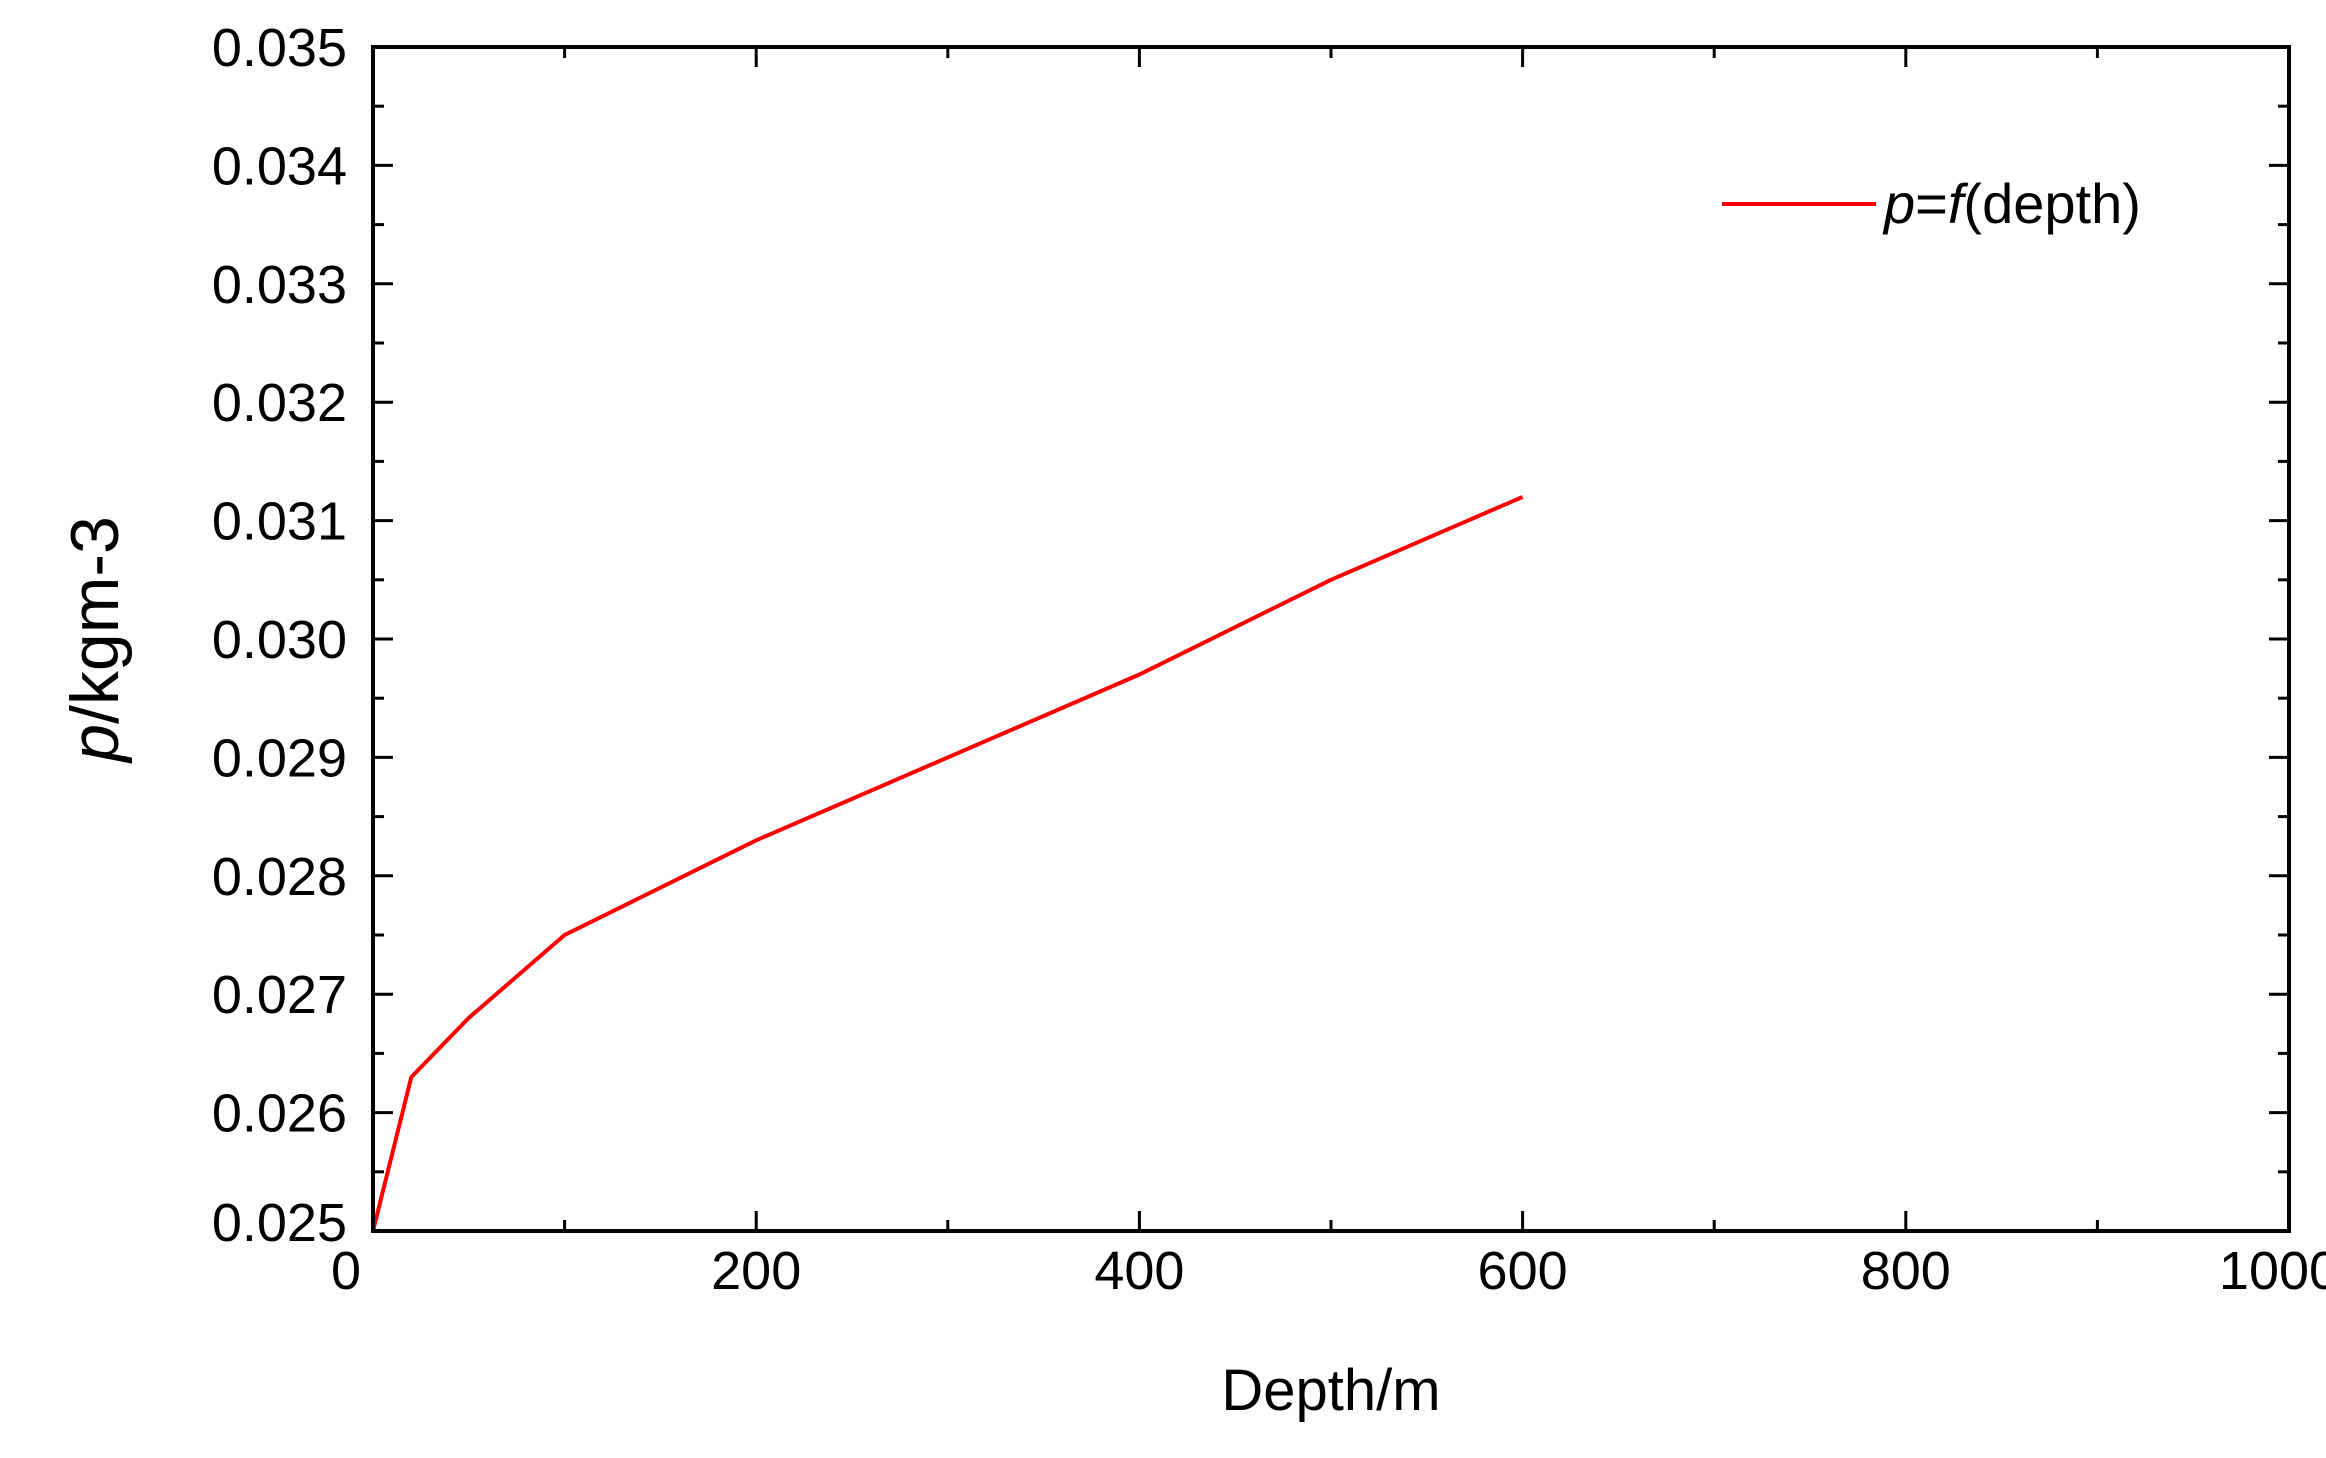 The image size is (2326, 1458). What do you see at coordinates (279, 285) in the screenshot?
I see `y-tick-label: 0.033` at bounding box center [279, 285].